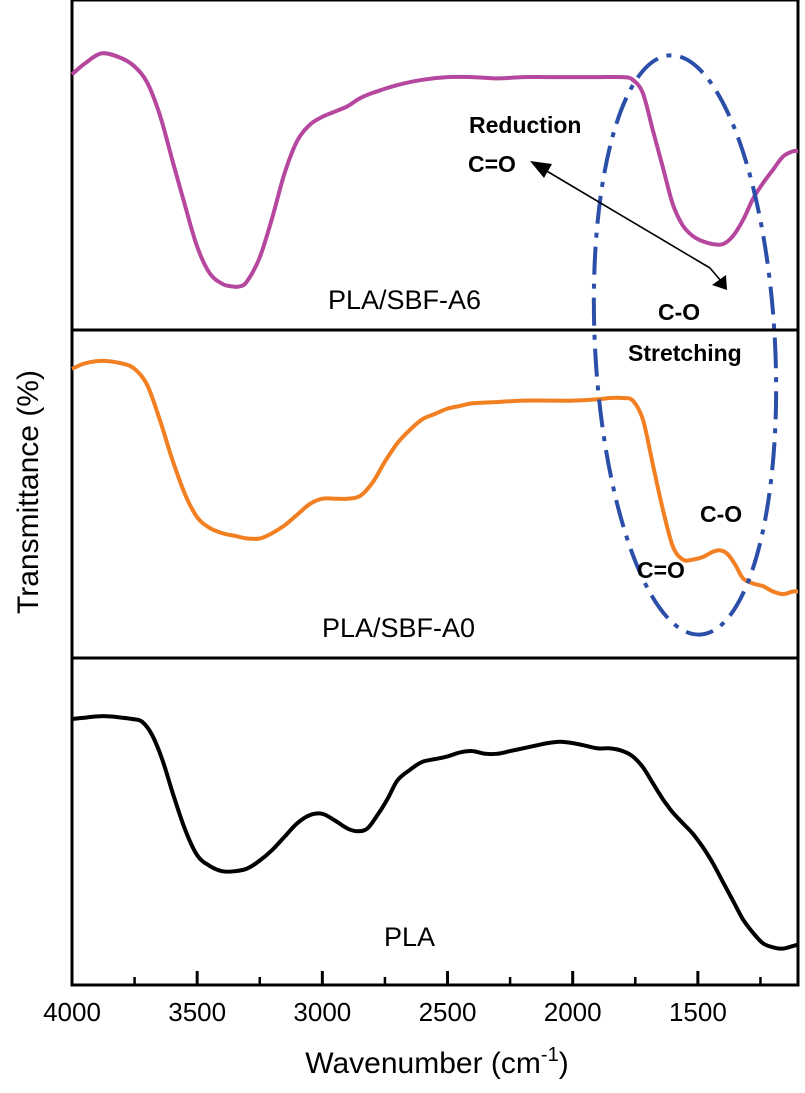 Image resolution: width=805 pixels, height=1093 pixels. What do you see at coordinates (448, 1012) in the screenshot?
I see `x-tick-label: 2500` at bounding box center [448, 1012].